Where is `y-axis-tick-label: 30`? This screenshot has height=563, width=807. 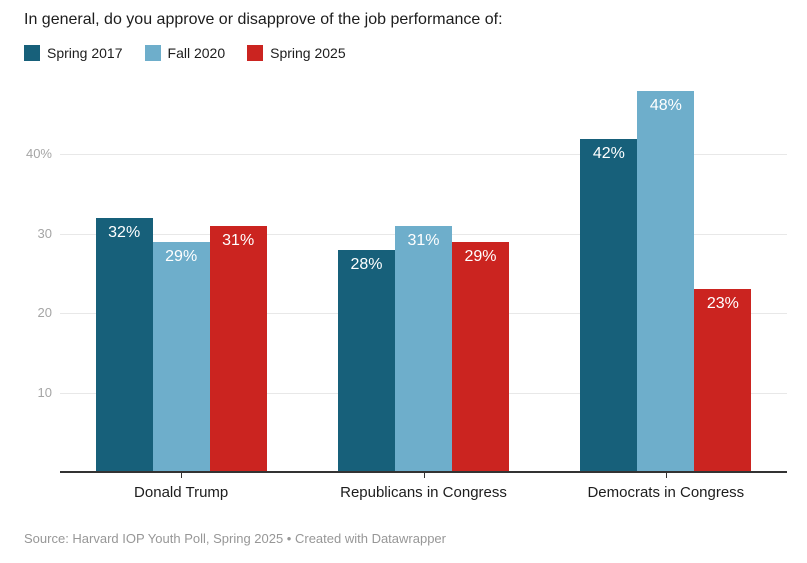 y-axis-tick-label: 30 is located at coordinates (44, 233).